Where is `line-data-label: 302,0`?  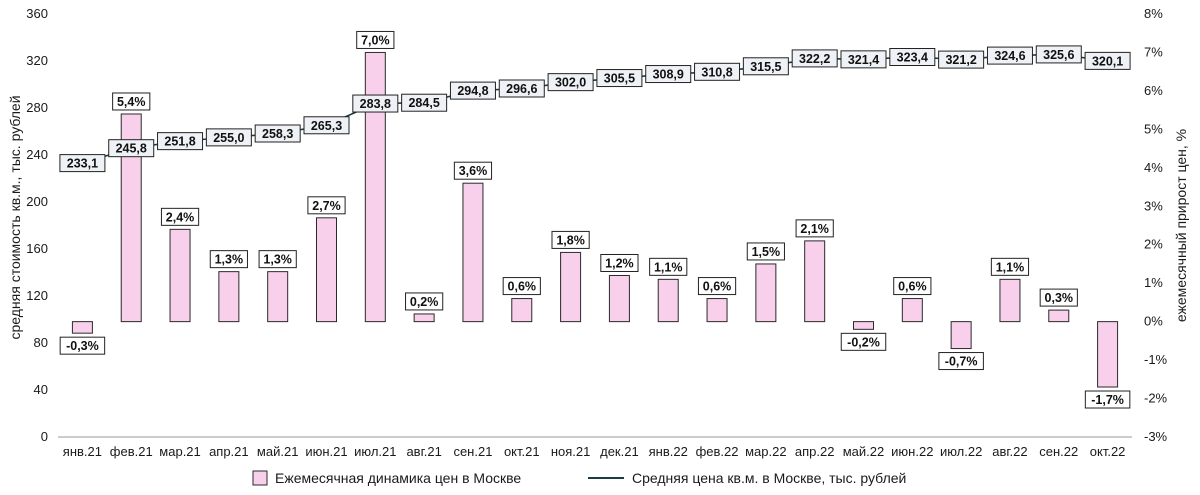
line-data-label: 302,0 is located at coordinates (570, 83).